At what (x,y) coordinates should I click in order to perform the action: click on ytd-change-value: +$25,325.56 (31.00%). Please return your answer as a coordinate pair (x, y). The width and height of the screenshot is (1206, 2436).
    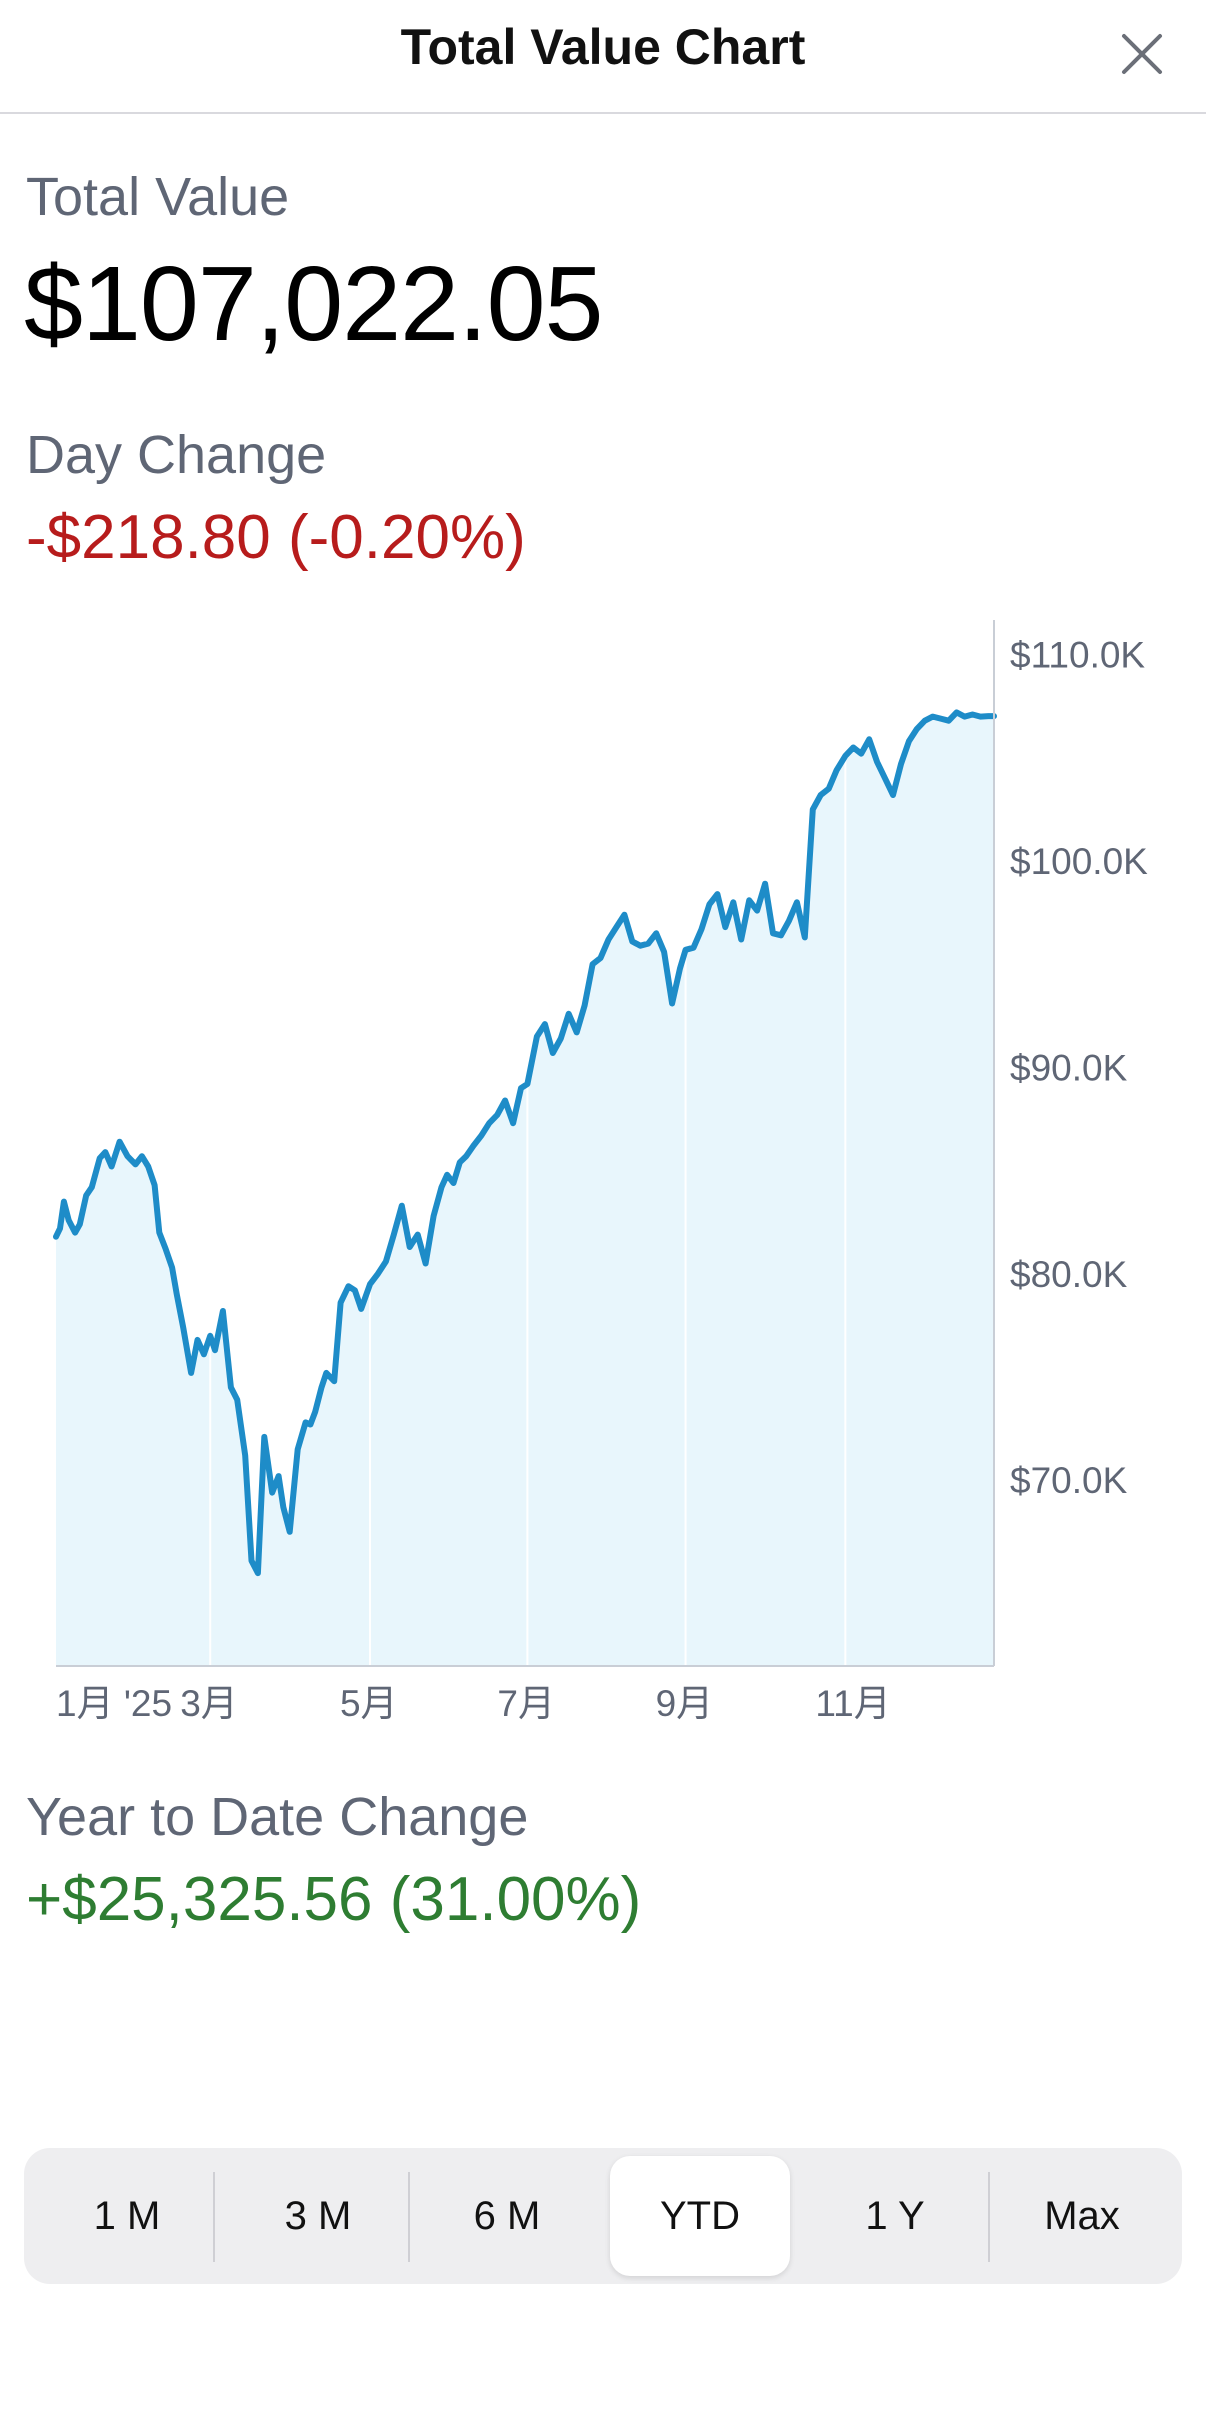
    Looking at the image, I should click on (334, 1899).